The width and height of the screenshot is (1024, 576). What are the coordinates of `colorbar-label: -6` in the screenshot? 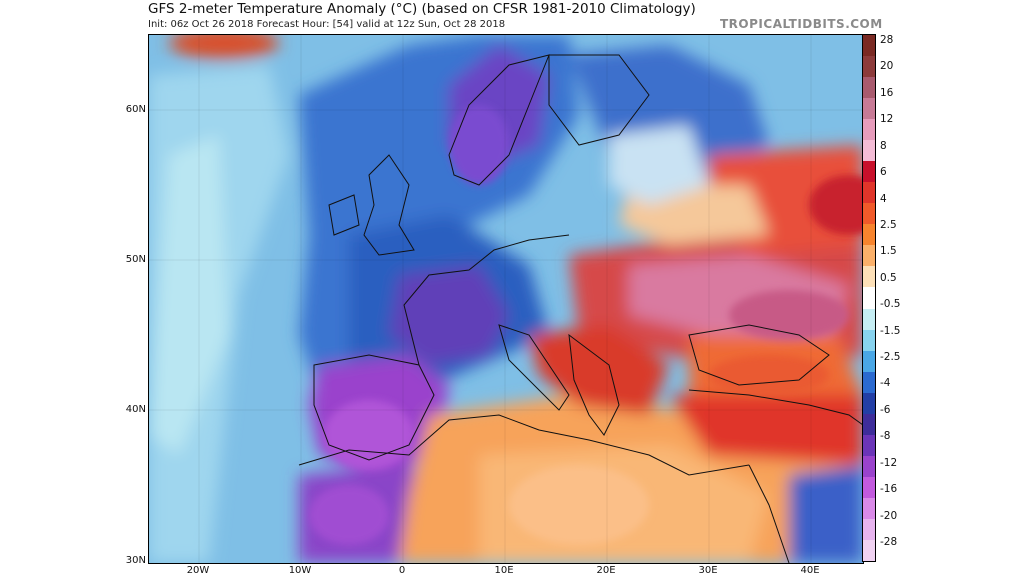 It's located at (885, 409).